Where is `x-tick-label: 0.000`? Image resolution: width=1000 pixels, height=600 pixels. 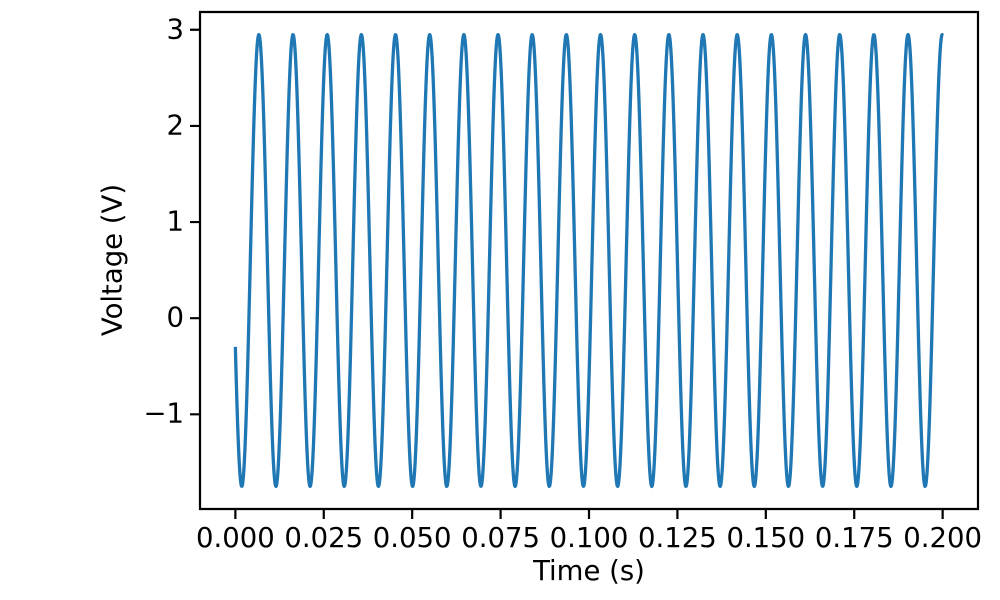
x-tick-label: 0.000 is located at coordinates (235, 538).